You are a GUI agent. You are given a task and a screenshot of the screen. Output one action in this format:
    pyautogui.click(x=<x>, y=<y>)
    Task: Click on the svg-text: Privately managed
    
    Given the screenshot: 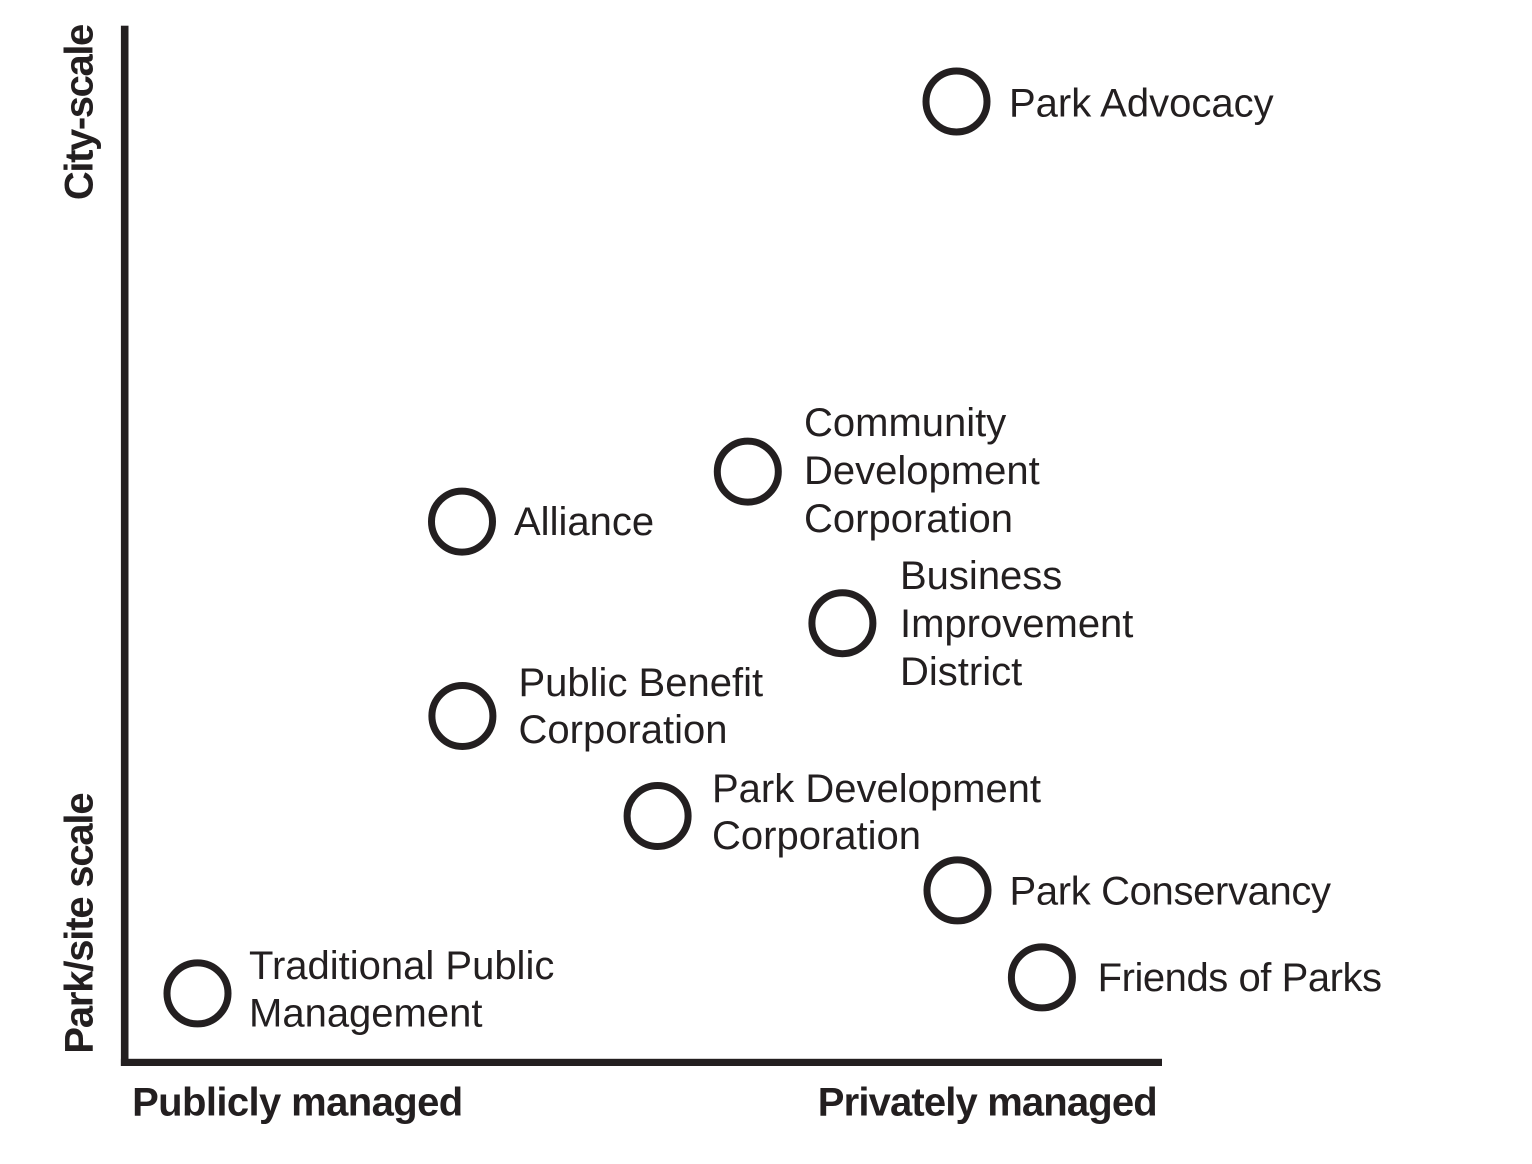 What is the action you would take?
    pyautogui.click(x=987, y=1102)
    